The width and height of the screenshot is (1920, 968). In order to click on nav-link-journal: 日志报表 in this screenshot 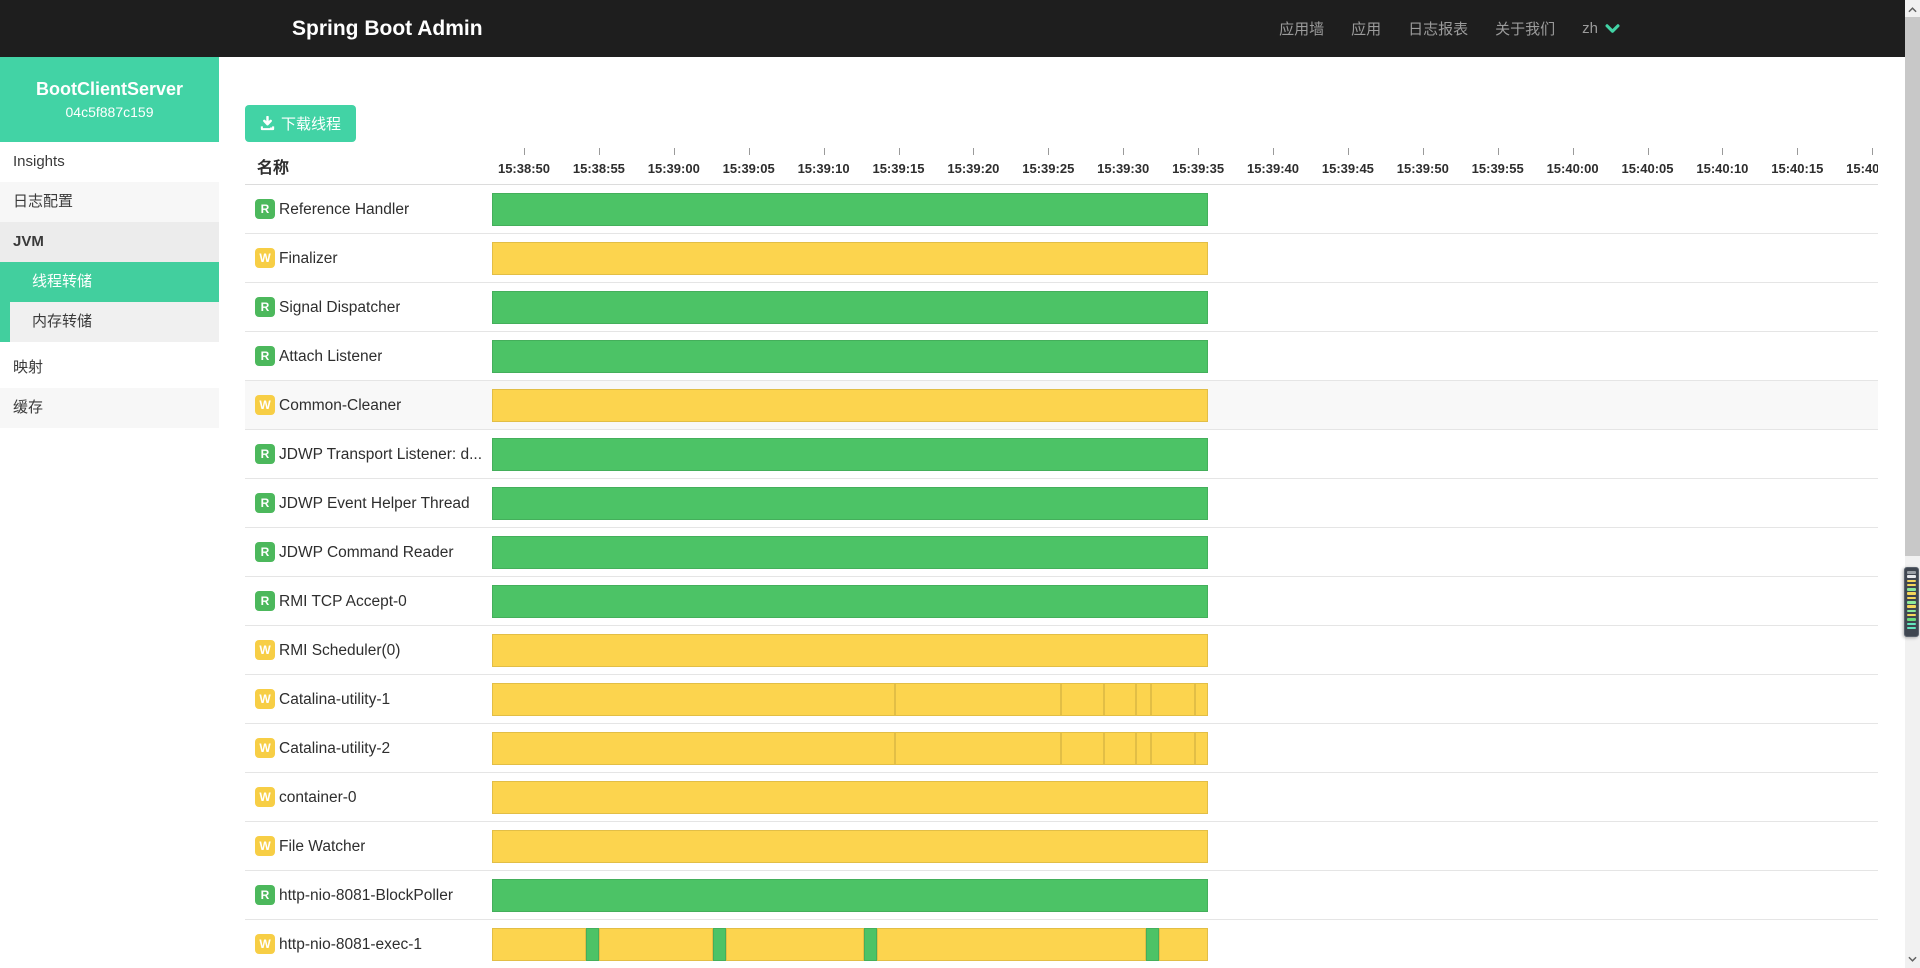, I will do `click(1438, 29)`.